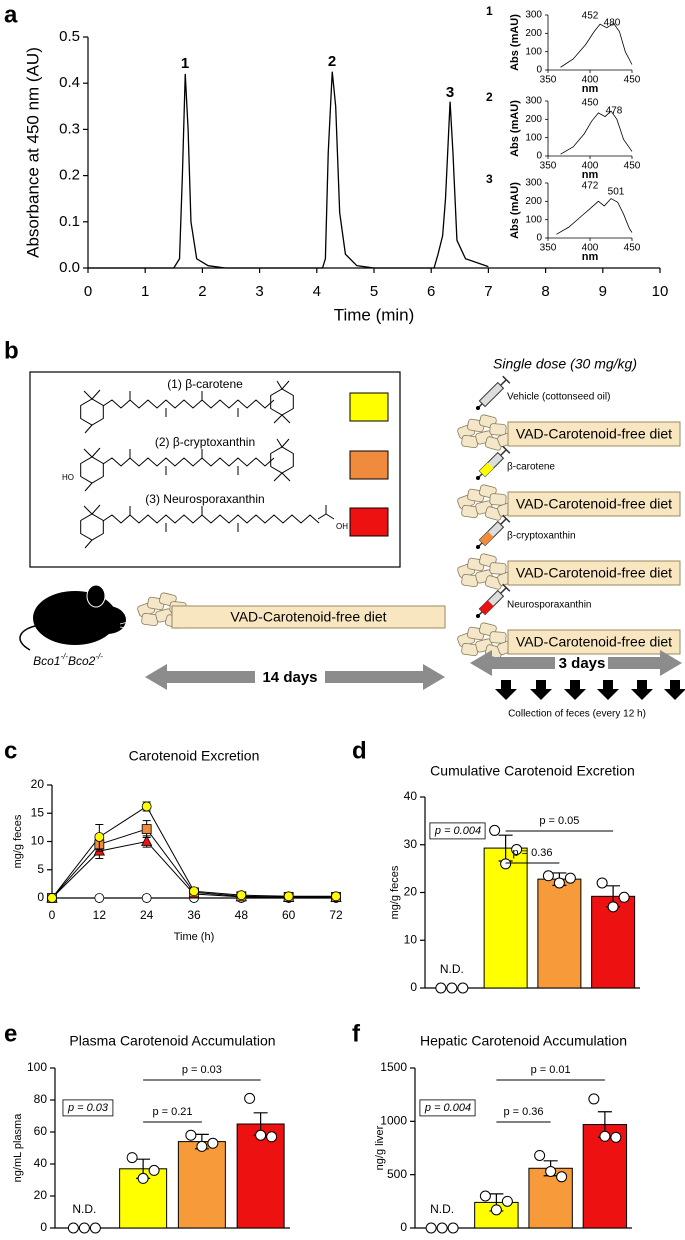 The image size is (685, 1240). I want to click on panel-label: a, so click(11, 14).